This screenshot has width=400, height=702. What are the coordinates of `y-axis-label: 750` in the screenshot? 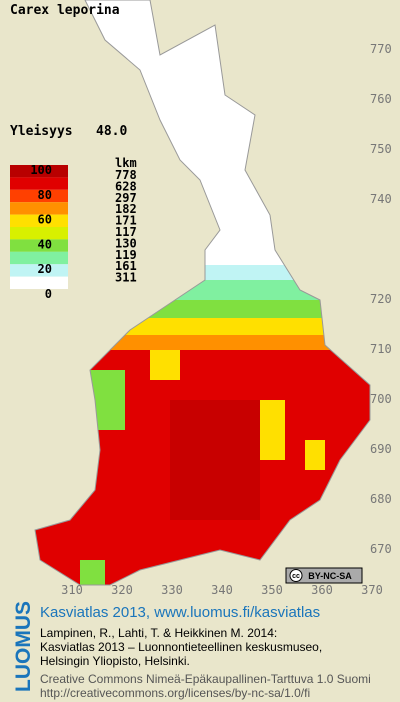 It's located at (381, 149).